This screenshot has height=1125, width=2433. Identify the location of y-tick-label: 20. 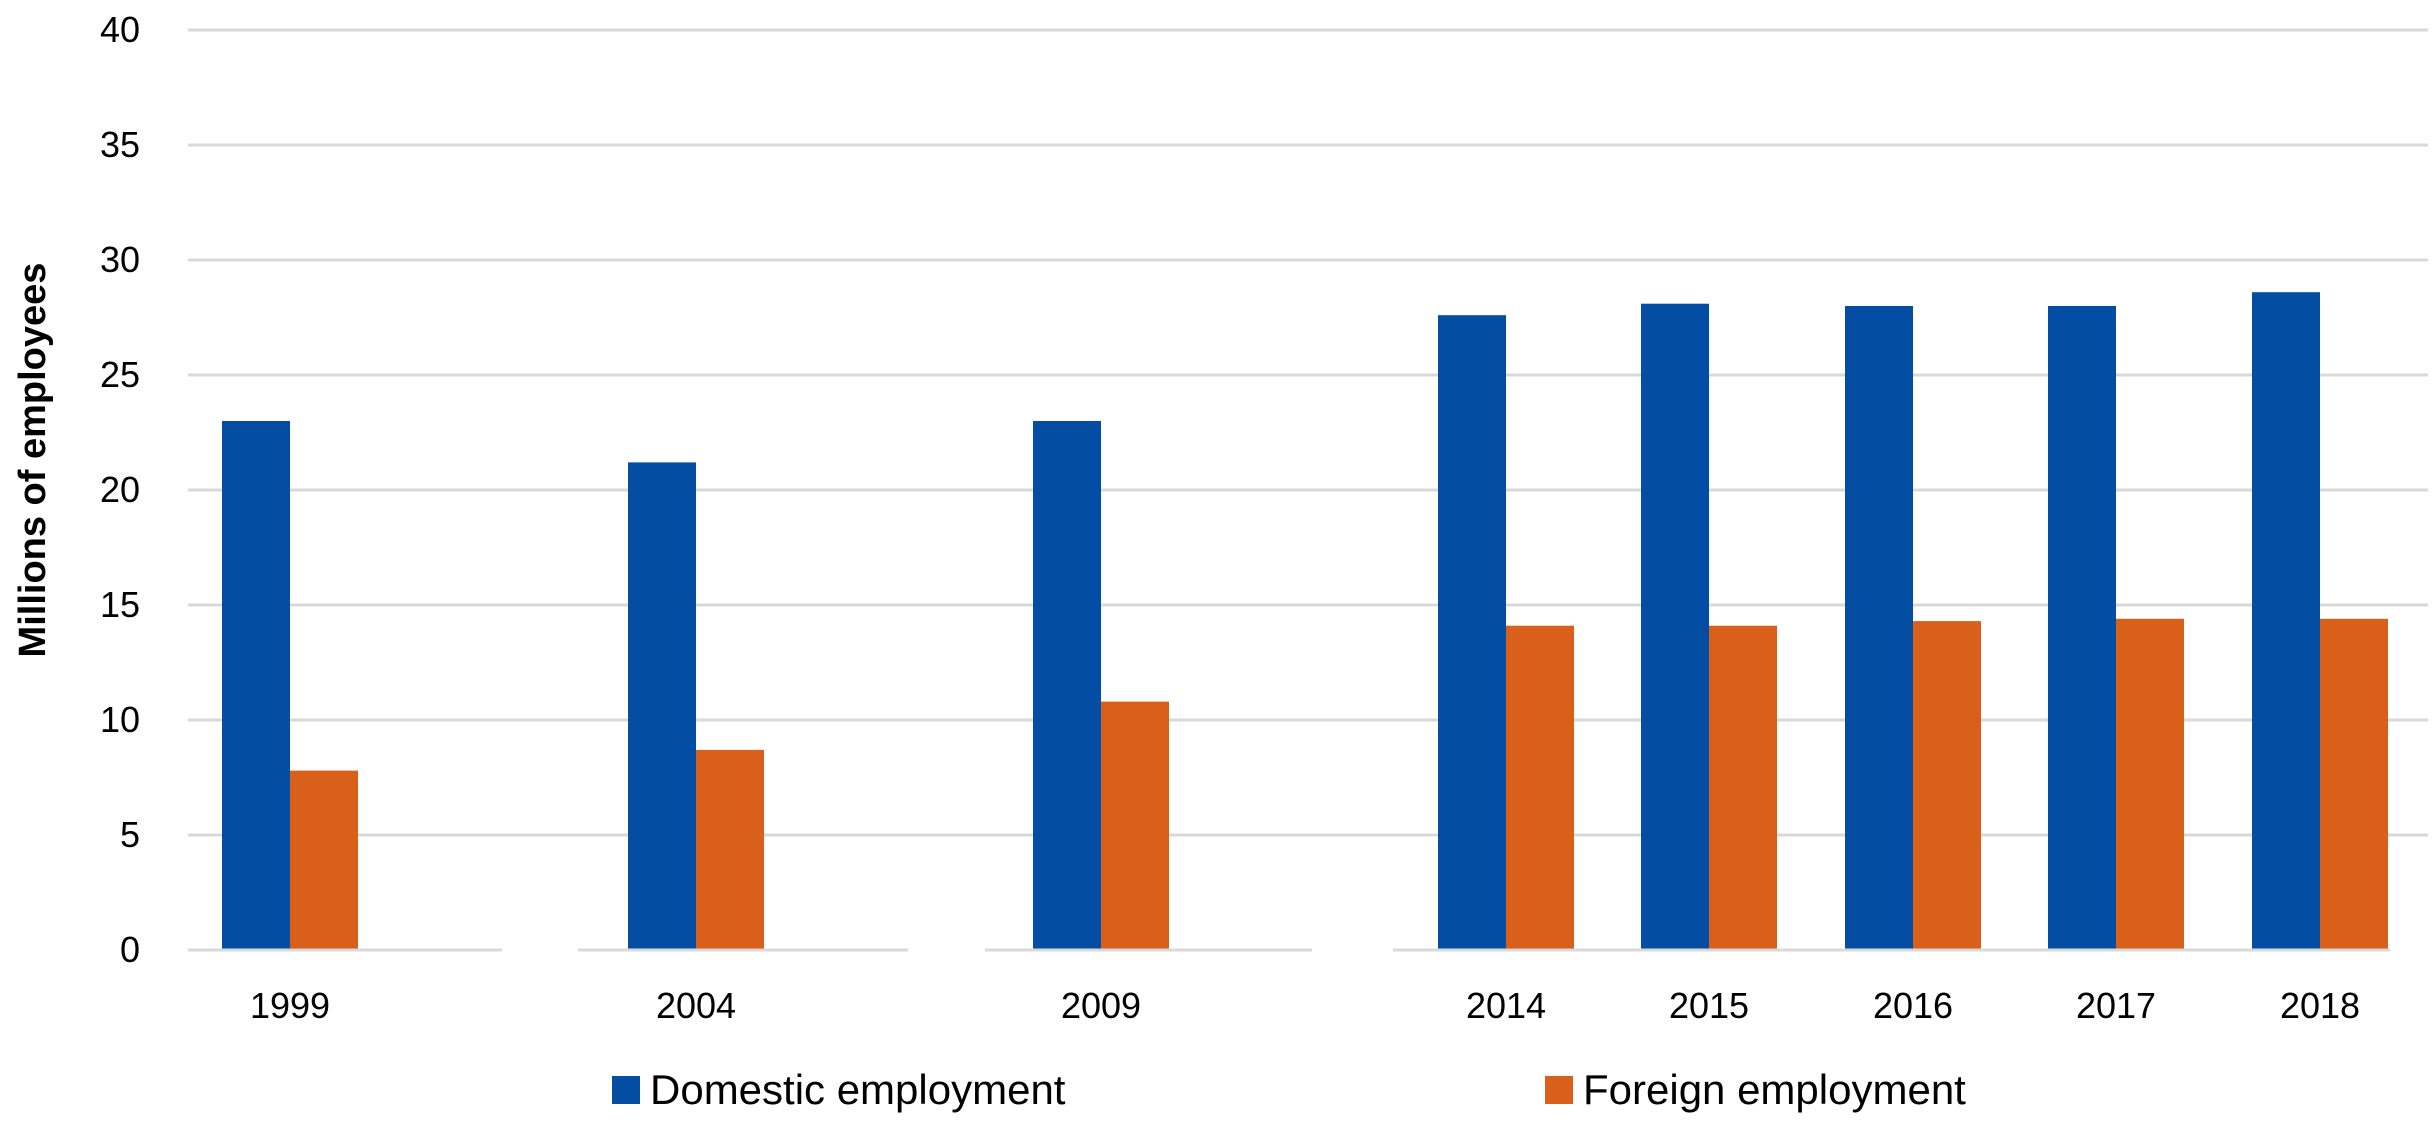
(120, 489).